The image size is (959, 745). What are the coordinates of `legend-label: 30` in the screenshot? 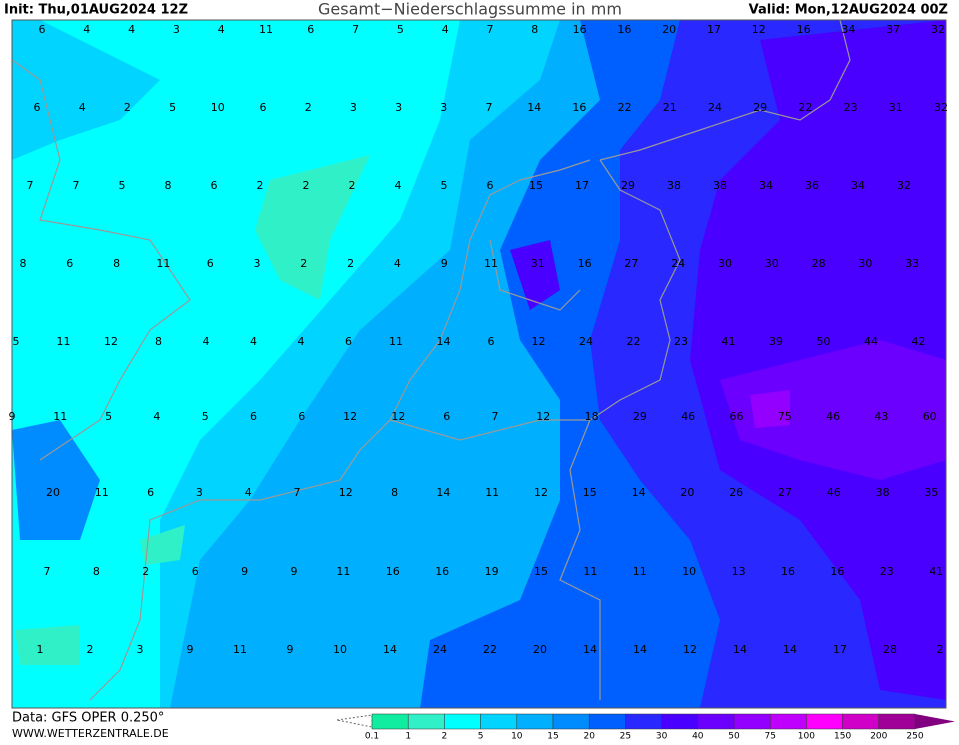 It's located at (662, 737).